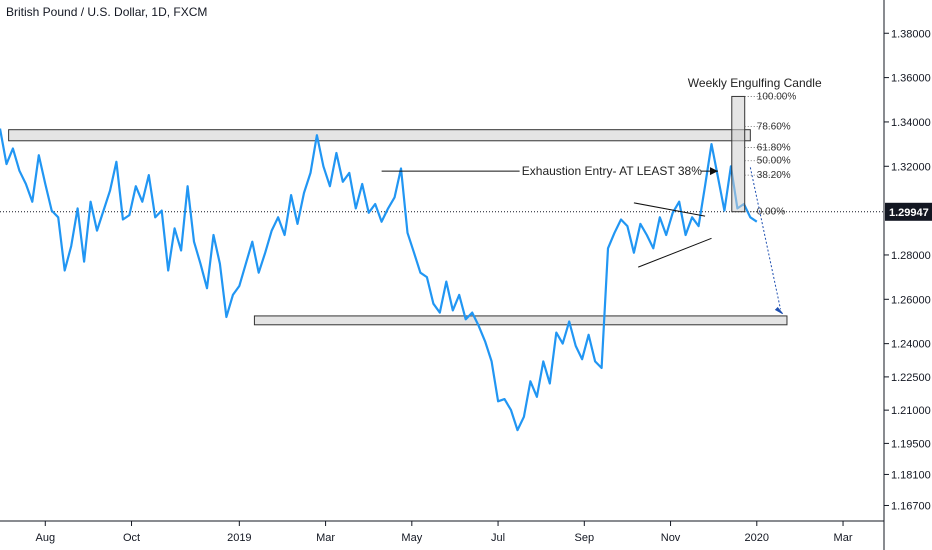  Describe the element at coordinates (585, 538) in the screenshot. I see `x-tick-label: Sep` at that location.